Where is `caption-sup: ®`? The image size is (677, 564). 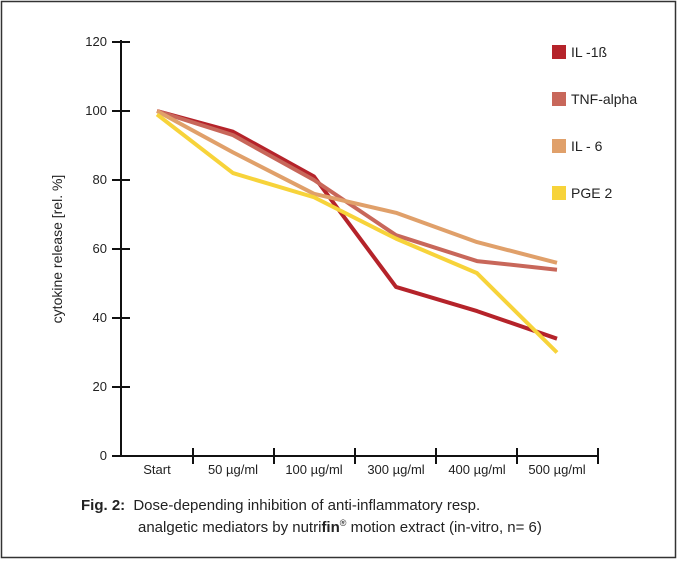
caption-sup: ® is located at coordinates (343, 523).